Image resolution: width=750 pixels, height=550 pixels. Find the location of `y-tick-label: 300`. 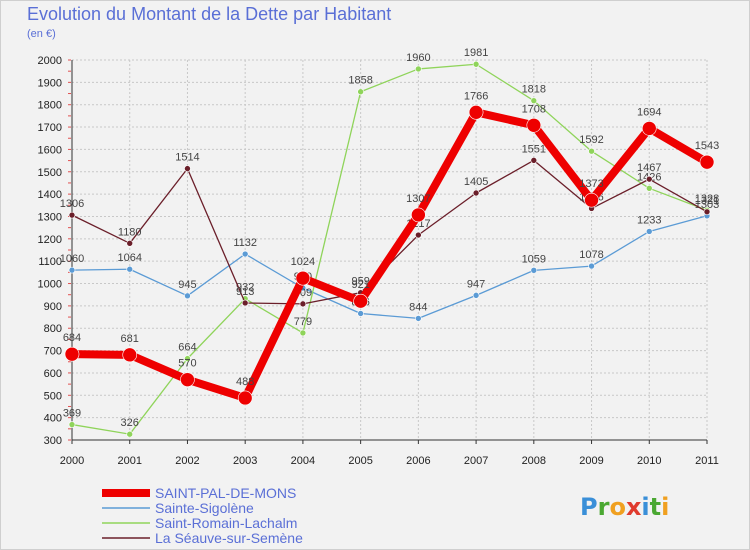

y-tick-label: 300 is located at coordinates (53, 441).